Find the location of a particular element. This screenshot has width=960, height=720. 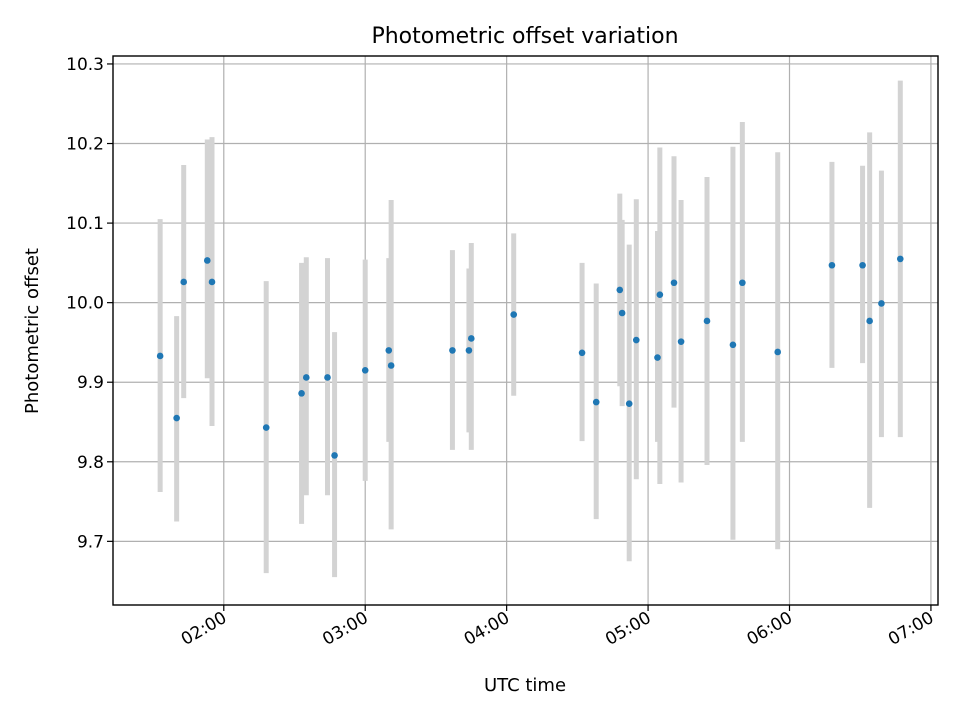

y-tick-label: 10.1 is located at coordinates (85, 224).